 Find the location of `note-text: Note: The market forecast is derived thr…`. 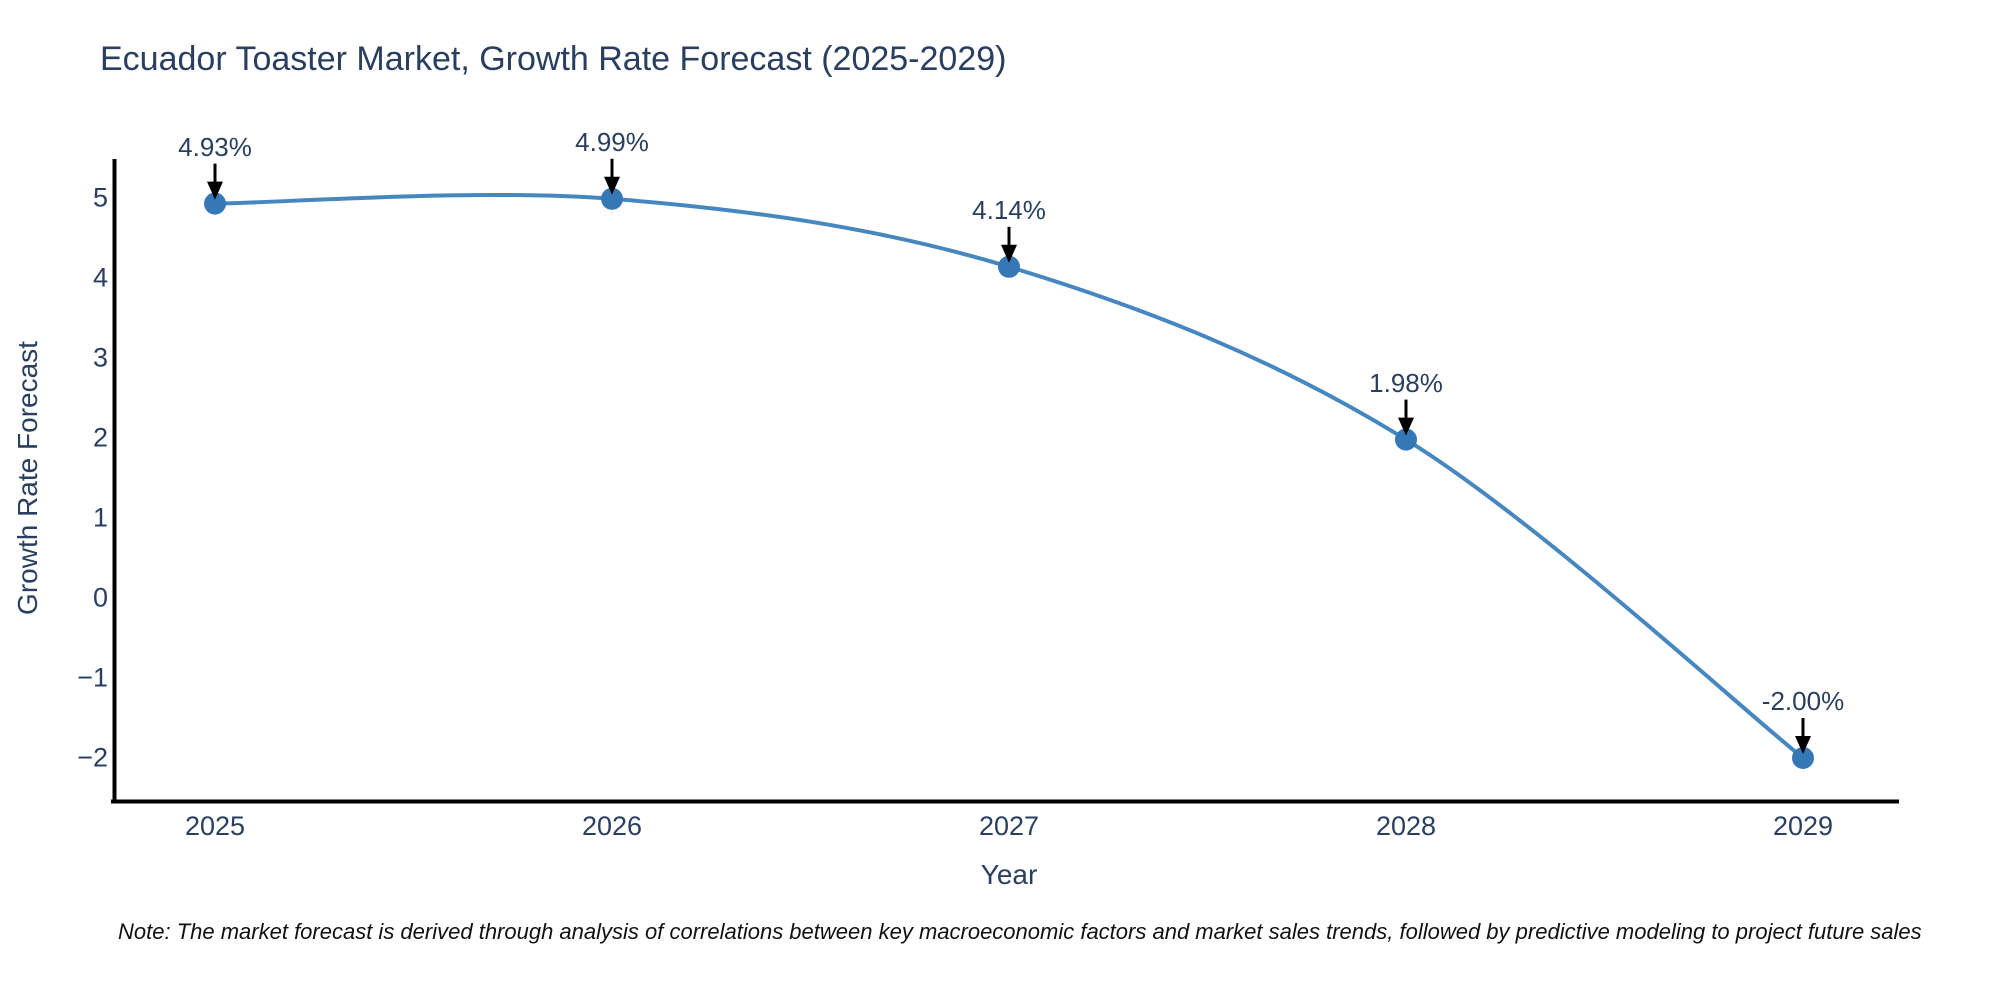

note-text: Note: The market forecast is derived thr… is located at coordinates (1020, 931).